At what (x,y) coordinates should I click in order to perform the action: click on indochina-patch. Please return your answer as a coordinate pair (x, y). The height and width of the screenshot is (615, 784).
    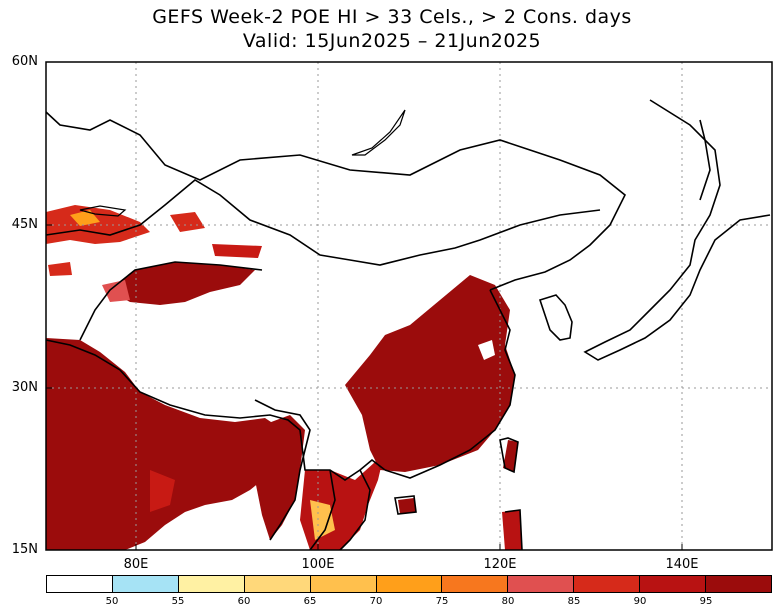
    Looking at the image, I should click on (322, 520).